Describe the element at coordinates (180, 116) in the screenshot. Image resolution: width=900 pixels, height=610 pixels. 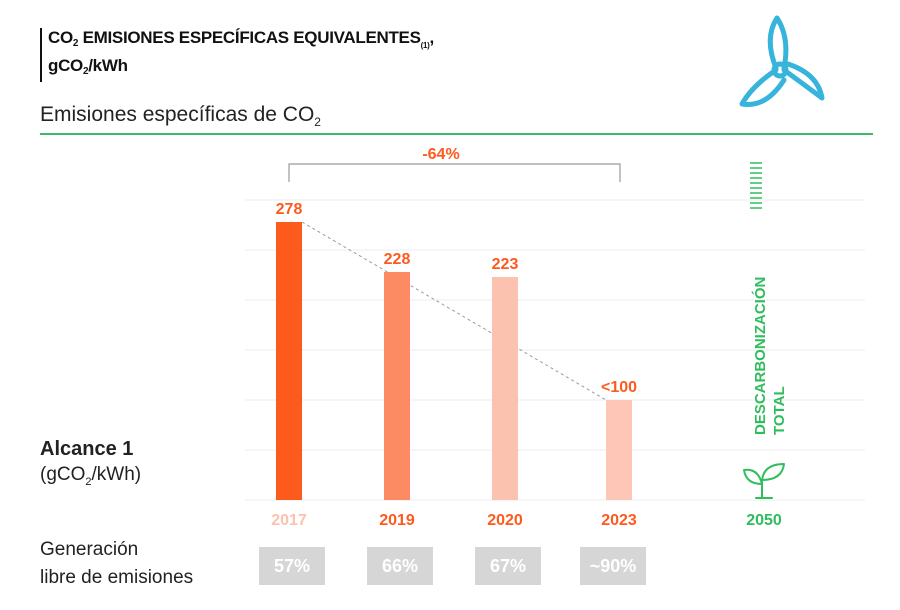
I see `chart-subtitle: Emisiones específicas de CO2` at that location.